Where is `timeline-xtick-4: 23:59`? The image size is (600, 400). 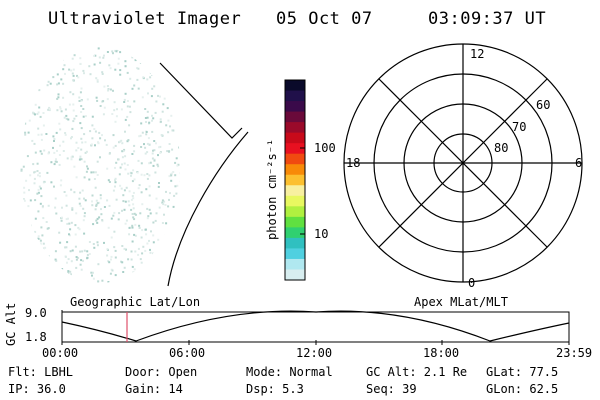
timeline-xtick-4: 23:59 is located at coordinates (574, 353).